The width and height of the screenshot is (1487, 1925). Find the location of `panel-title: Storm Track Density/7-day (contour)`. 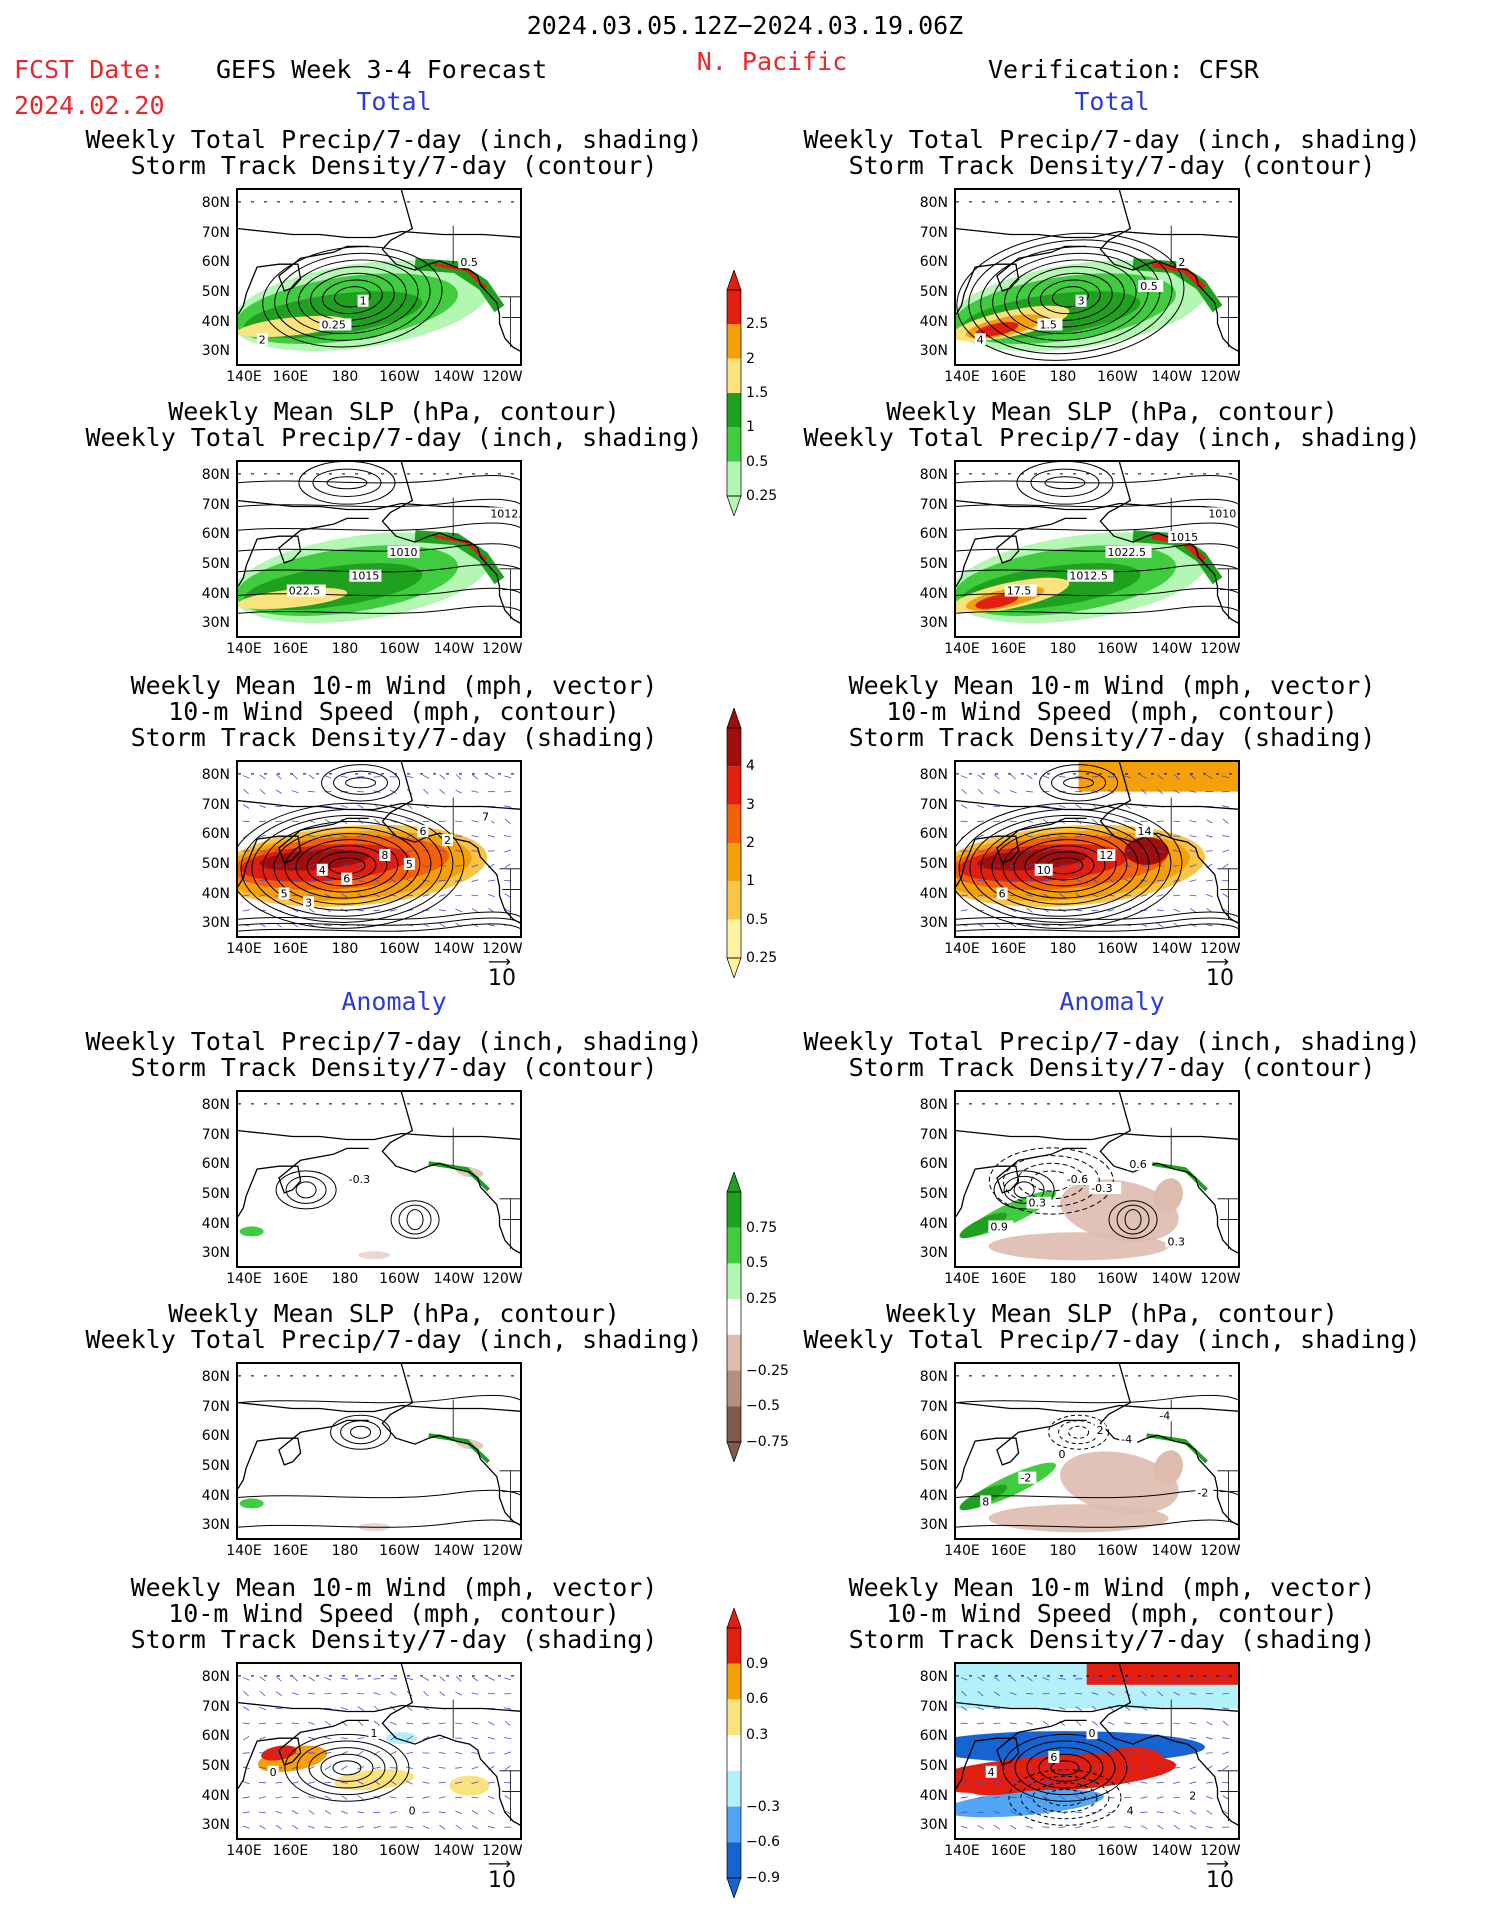

panel-title: Storm Track Density/7-day (contour) is located at coordinates (394, 165).